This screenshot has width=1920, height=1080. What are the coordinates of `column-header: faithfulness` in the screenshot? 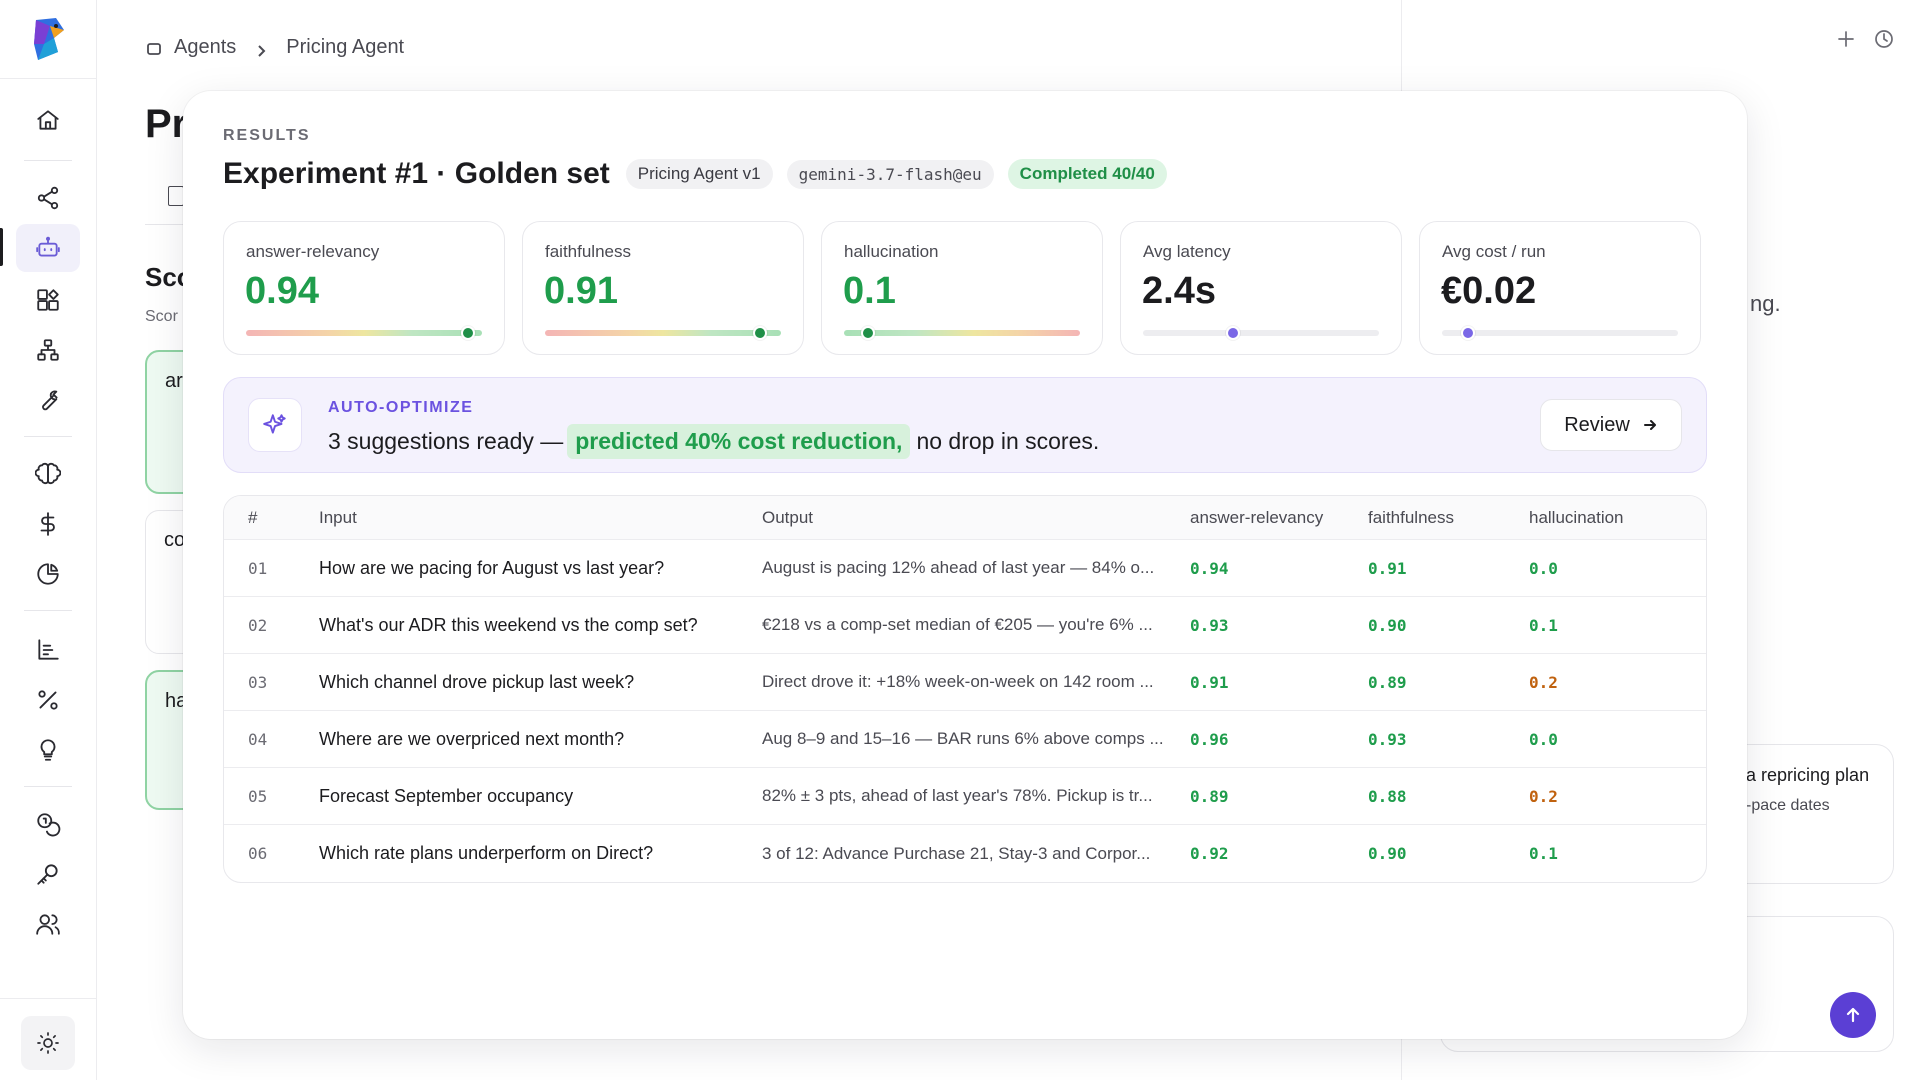 It's located at (1411, 517).